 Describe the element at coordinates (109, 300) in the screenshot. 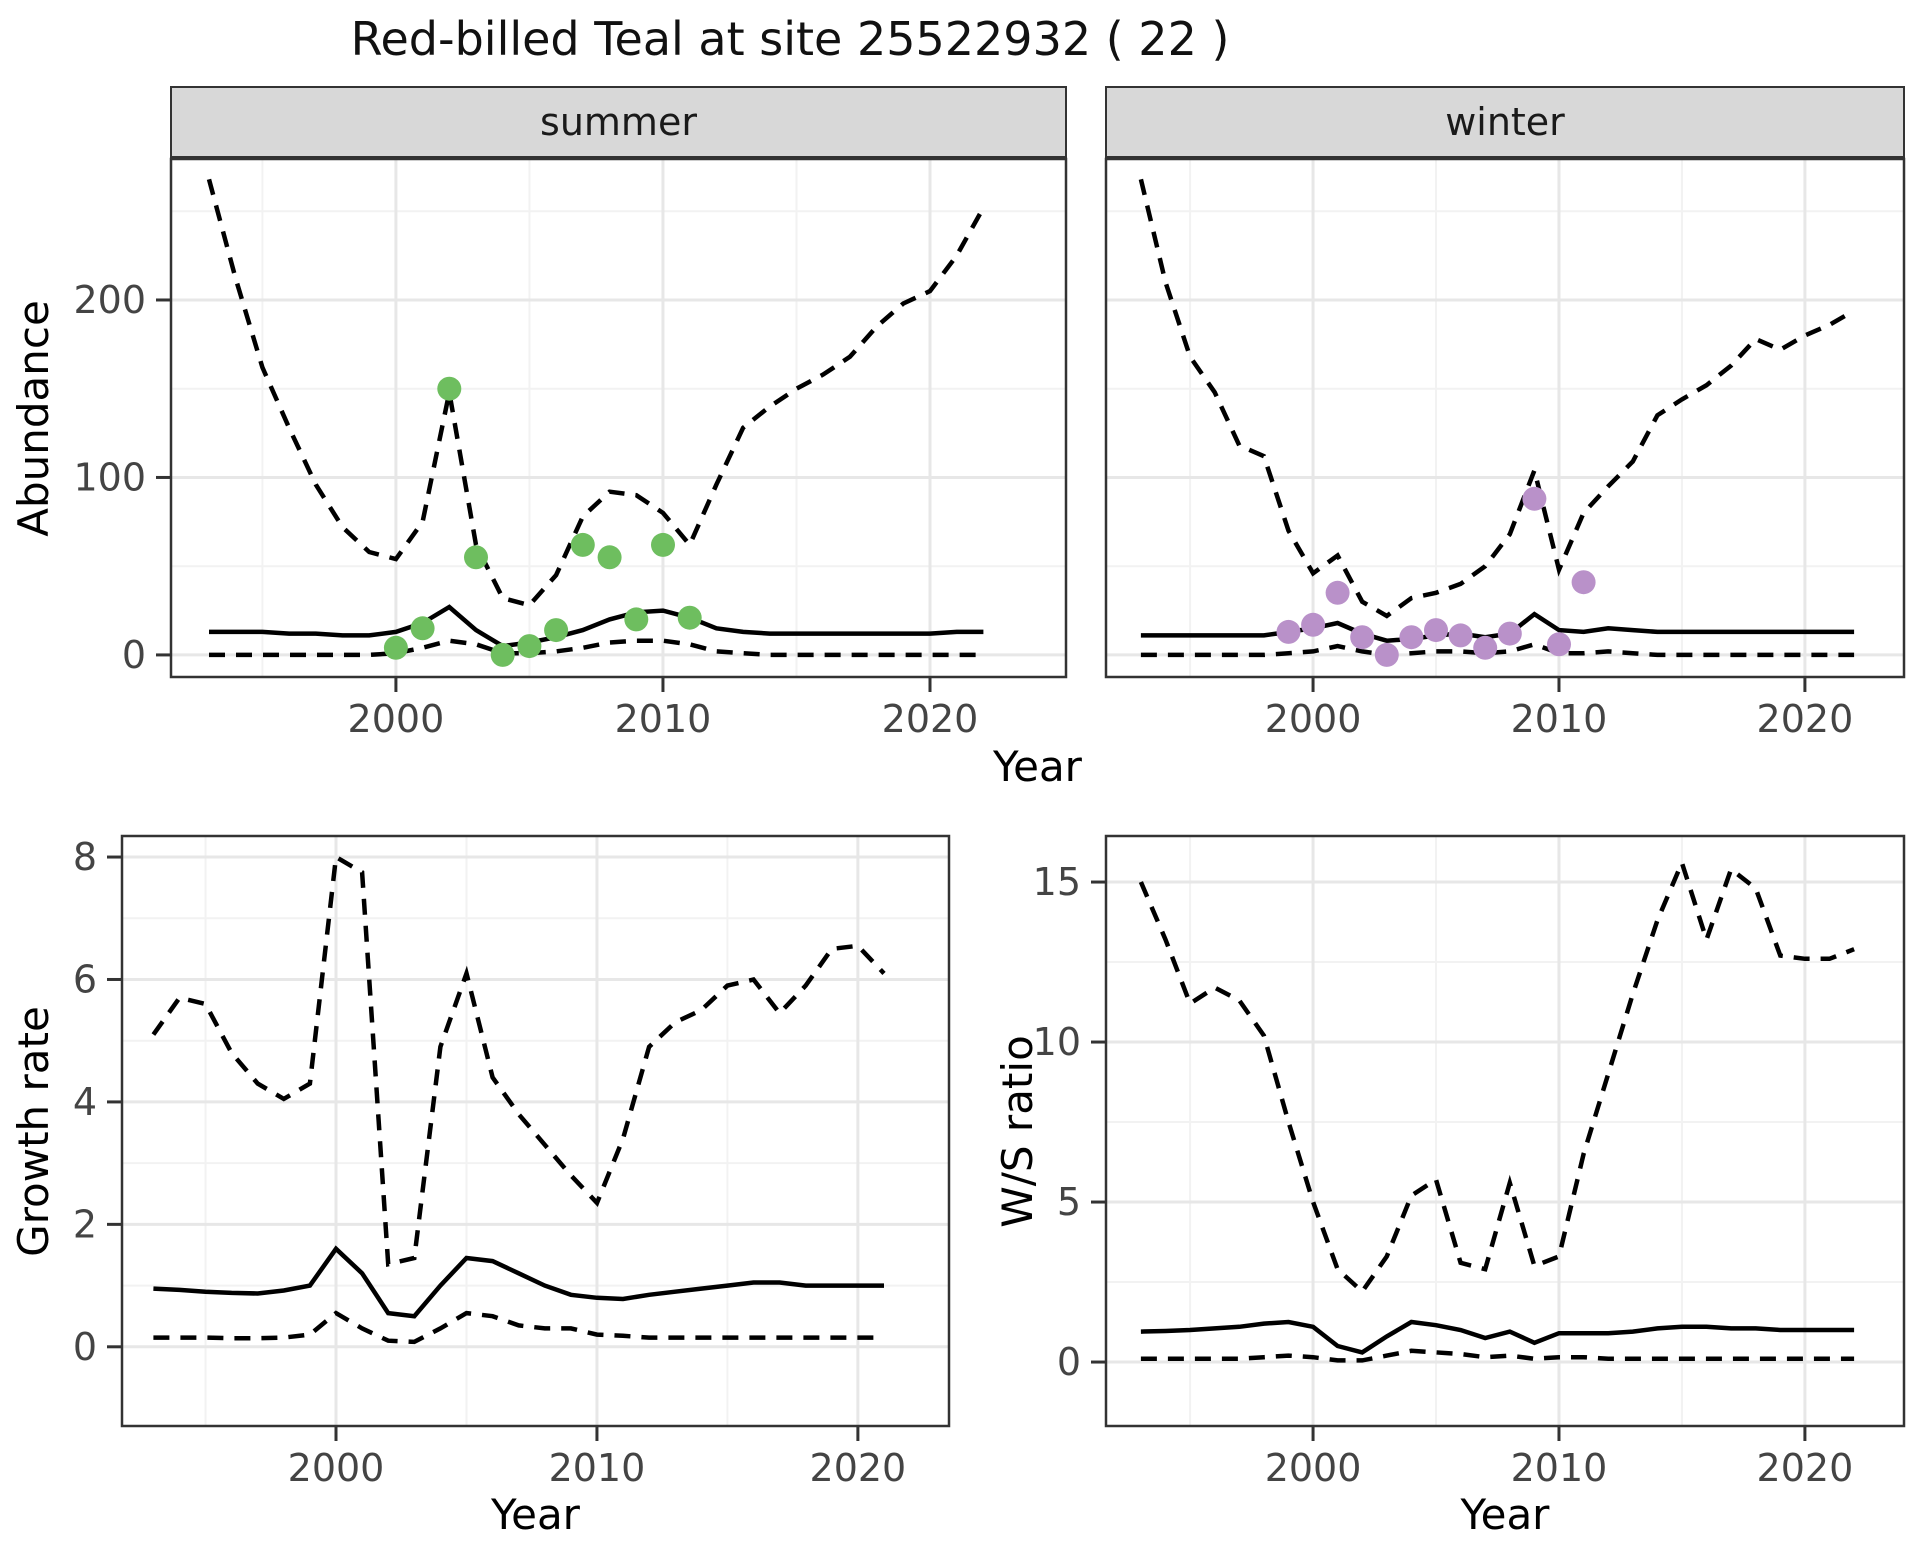

I see `y-tick-label: 200` at that location.